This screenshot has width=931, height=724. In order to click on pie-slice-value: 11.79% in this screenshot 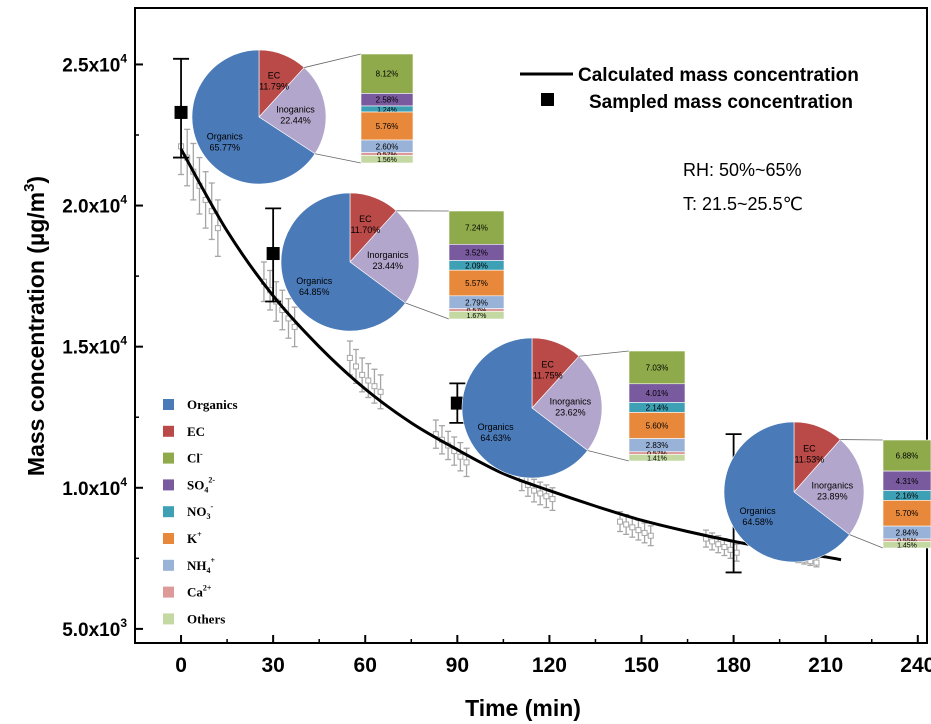, I will do `click(274, 86)`.